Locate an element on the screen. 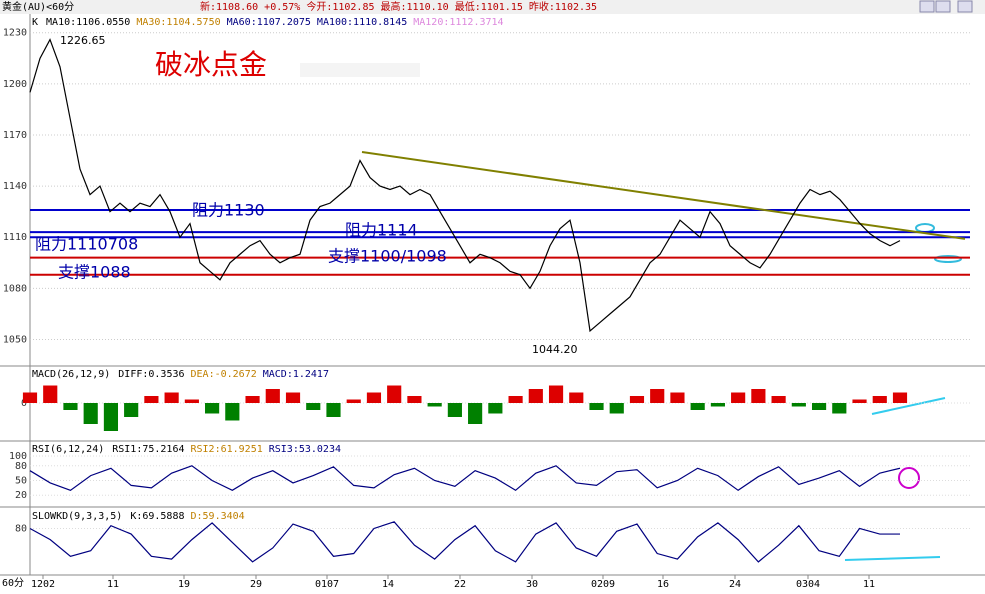 This screenshot has height=594, width=985. panel-title: RSI(6,12,24) is located at coordinates (68, 449).